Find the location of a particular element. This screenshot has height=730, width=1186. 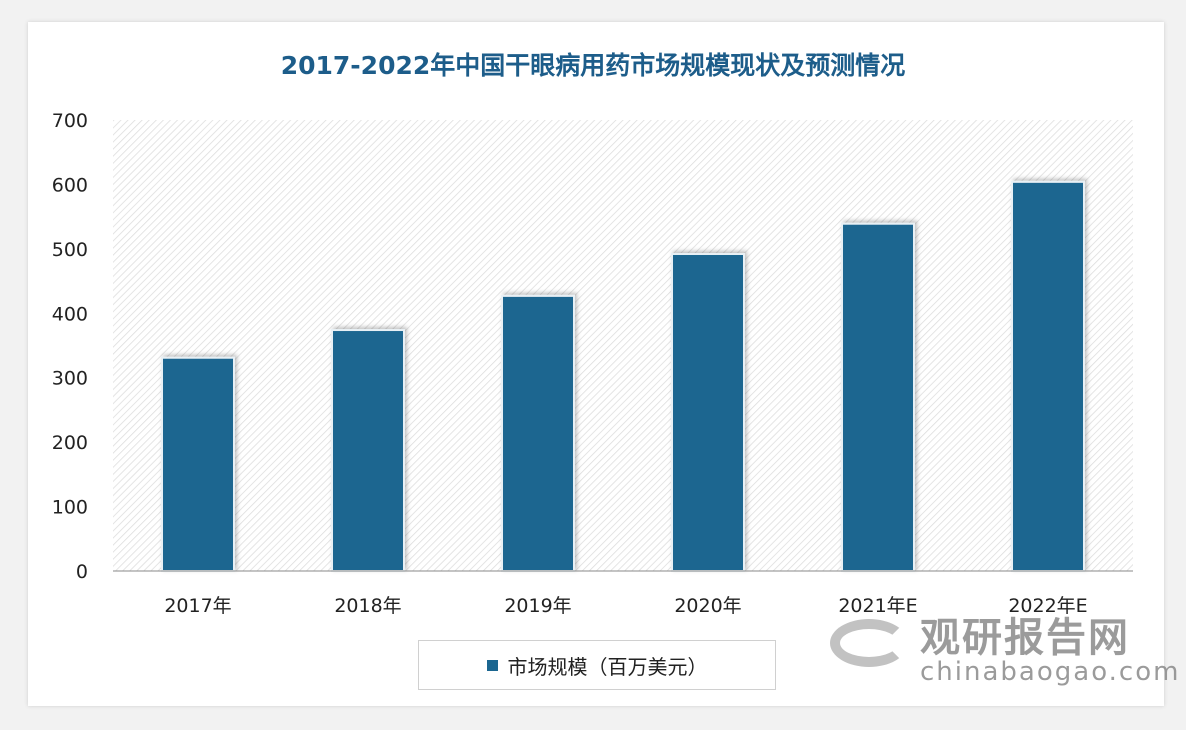

watermark-en: chinabaogao.com is located at coordinates (1050, 672).